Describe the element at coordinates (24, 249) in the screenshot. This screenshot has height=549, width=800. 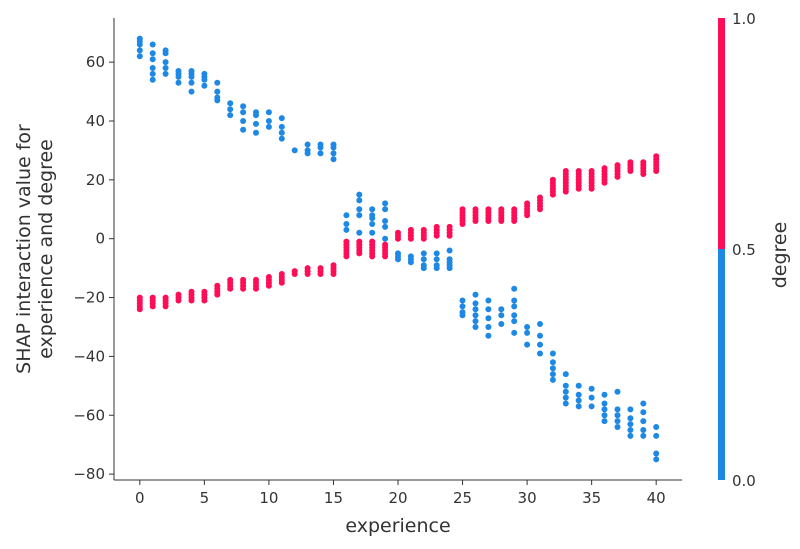
I see `y-axis-title-line-1: SHAP interaction value for` at that location.